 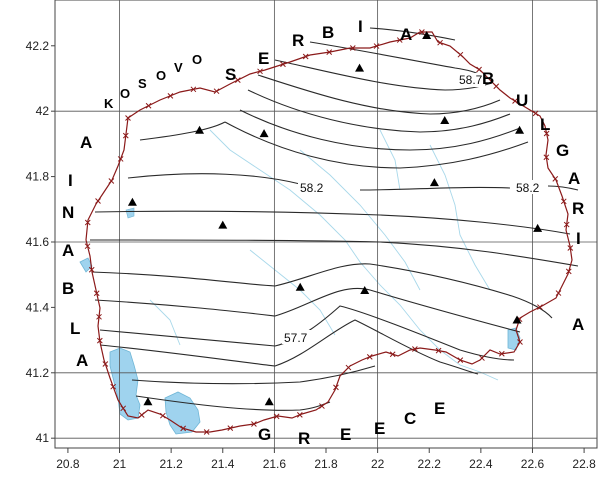 I want to click on x-tick-label: 22, so click(x=378, y=464).